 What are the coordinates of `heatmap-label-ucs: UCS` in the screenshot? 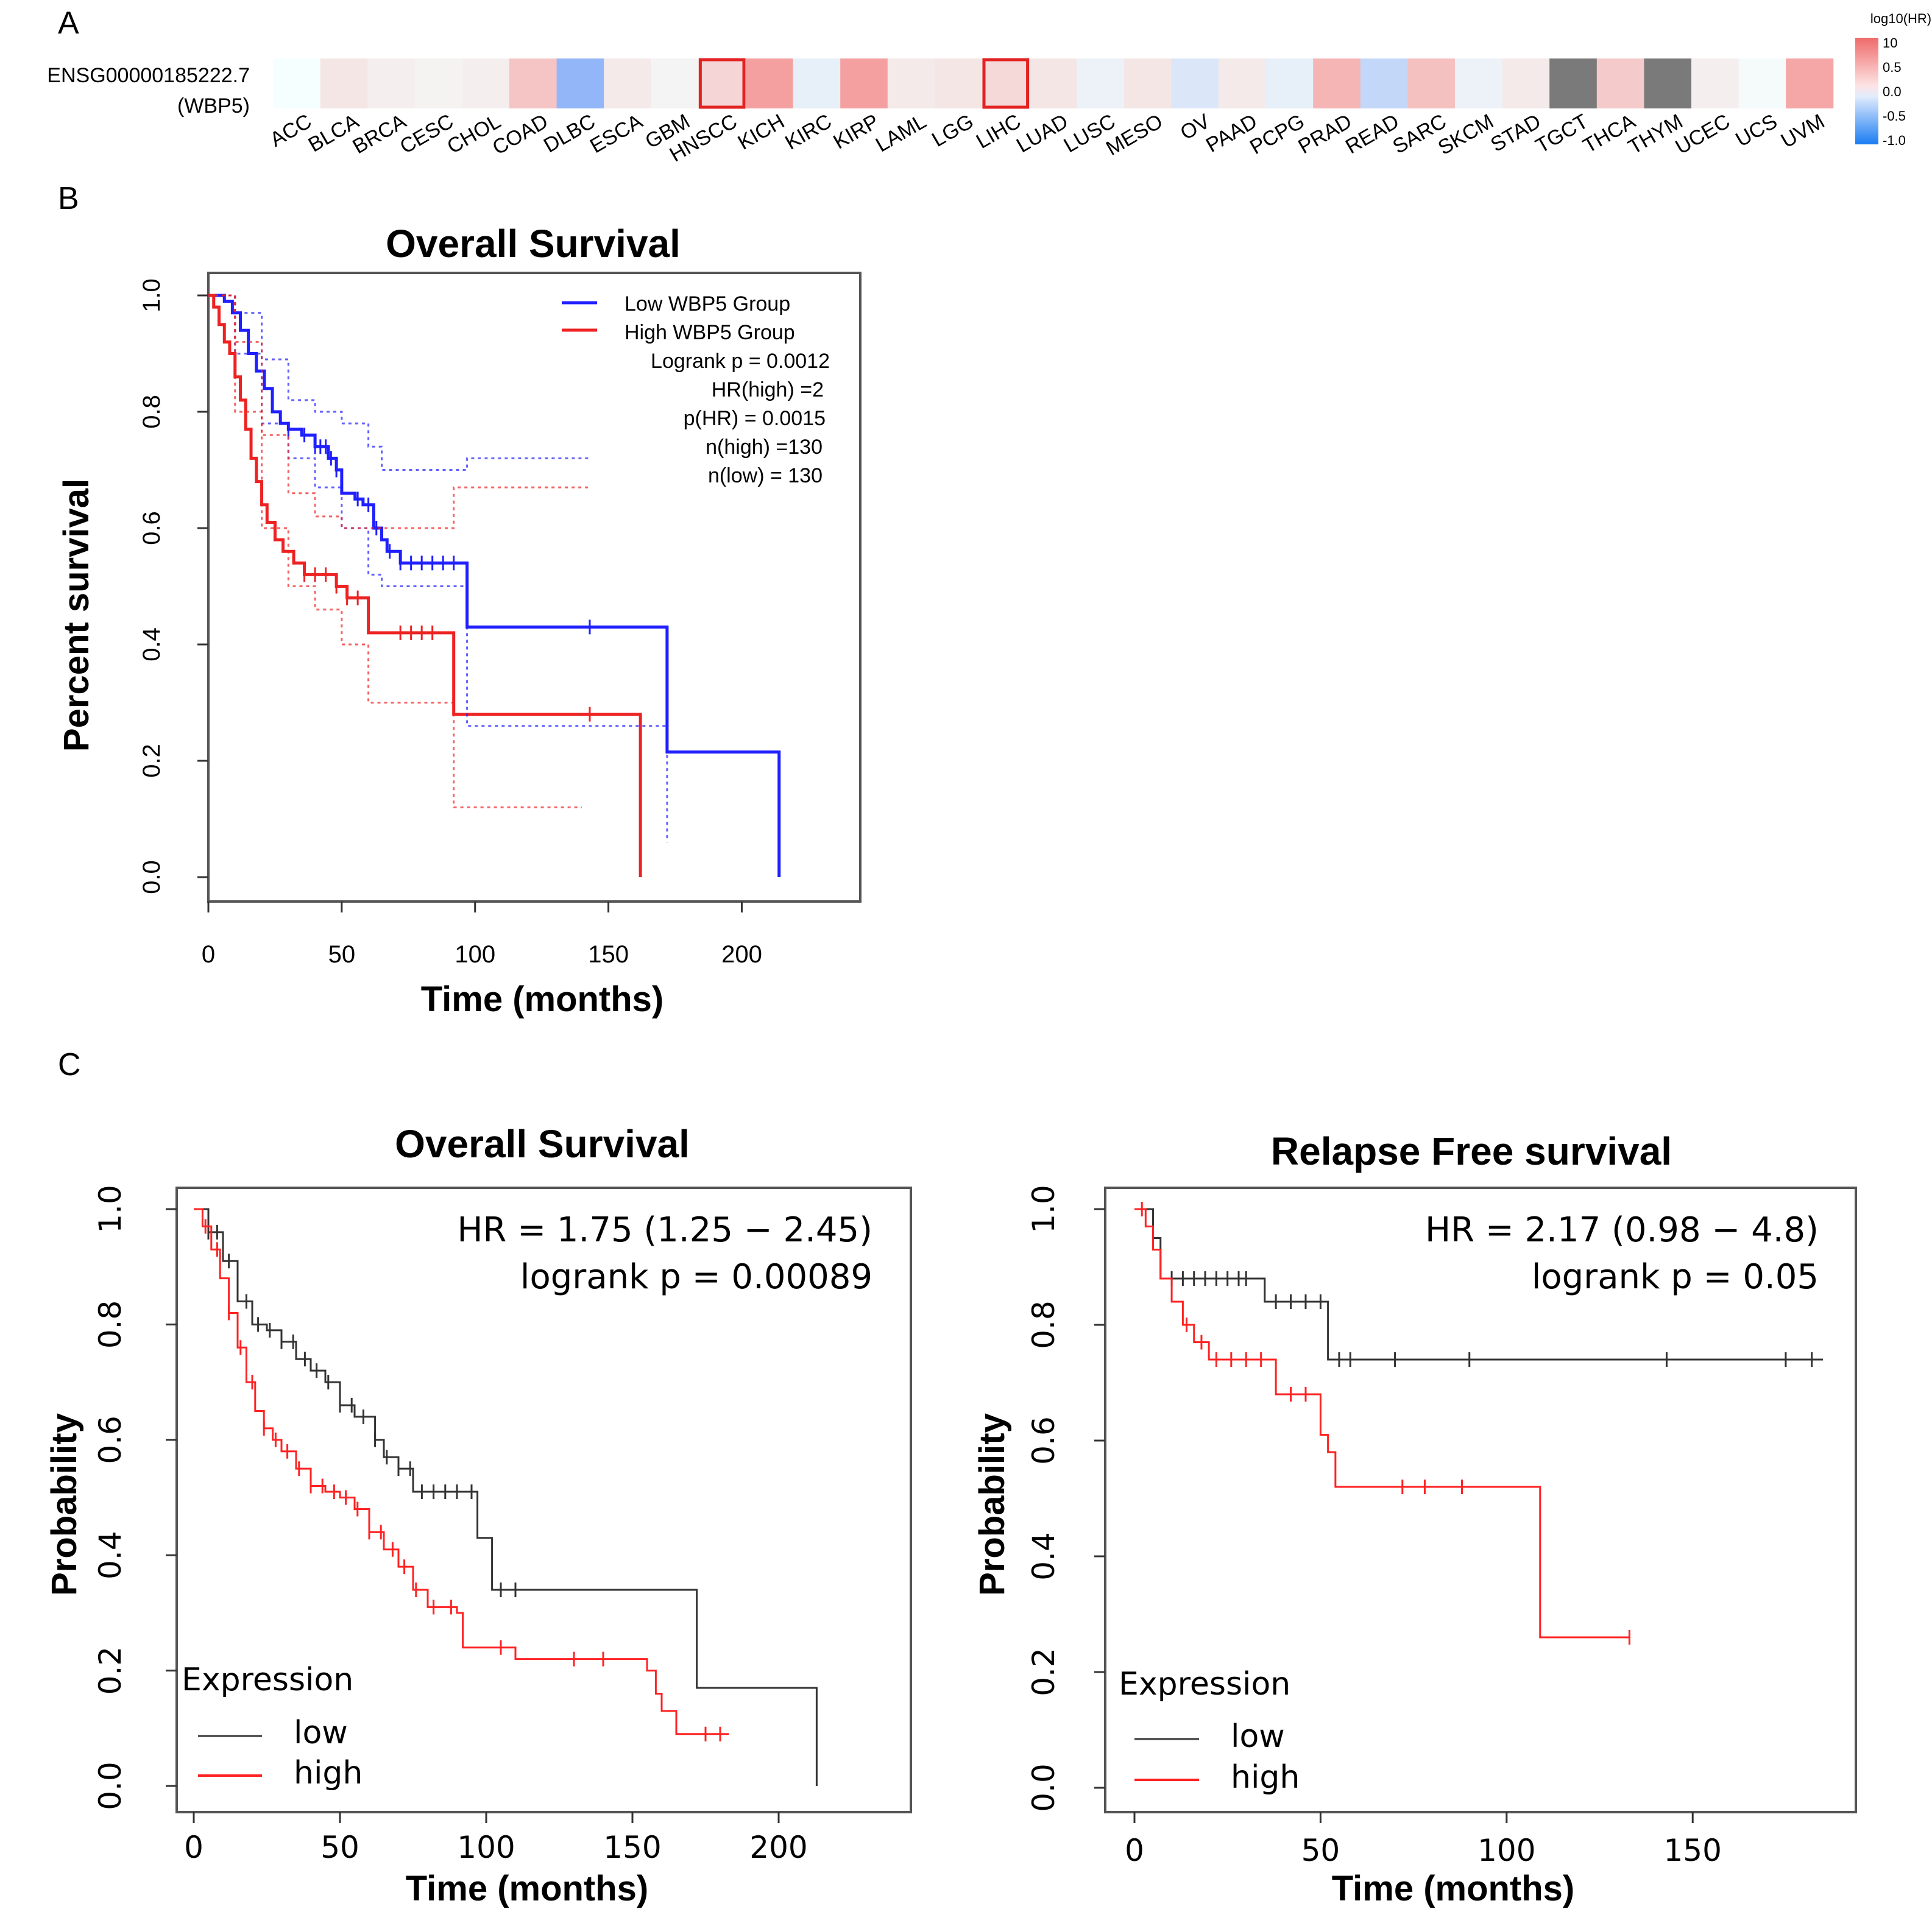 It's located at (1756, 131).